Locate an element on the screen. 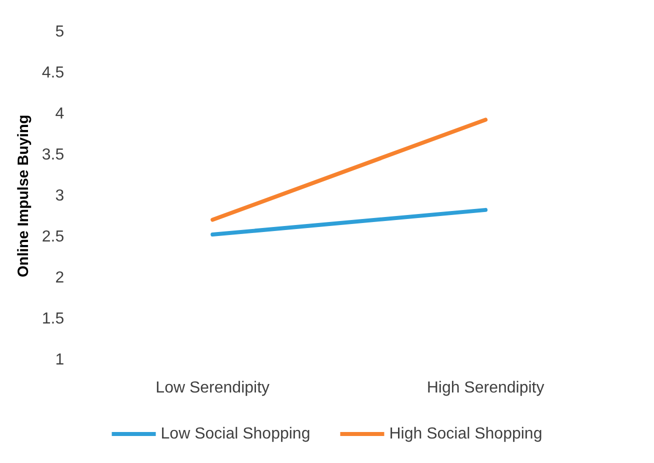 The image size is (654, 463). y-tick-label: 3.5 is located at coordinates (53, 155).